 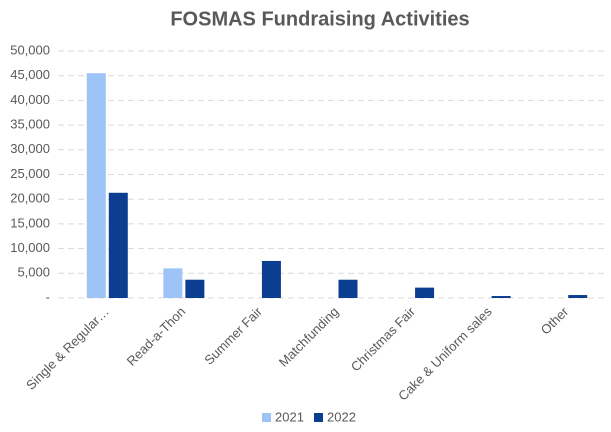 What do you see at coordinates (30, 99) in the screenshot?
I see `y-tick-label: 40,000` at bounding box center [30, 99].